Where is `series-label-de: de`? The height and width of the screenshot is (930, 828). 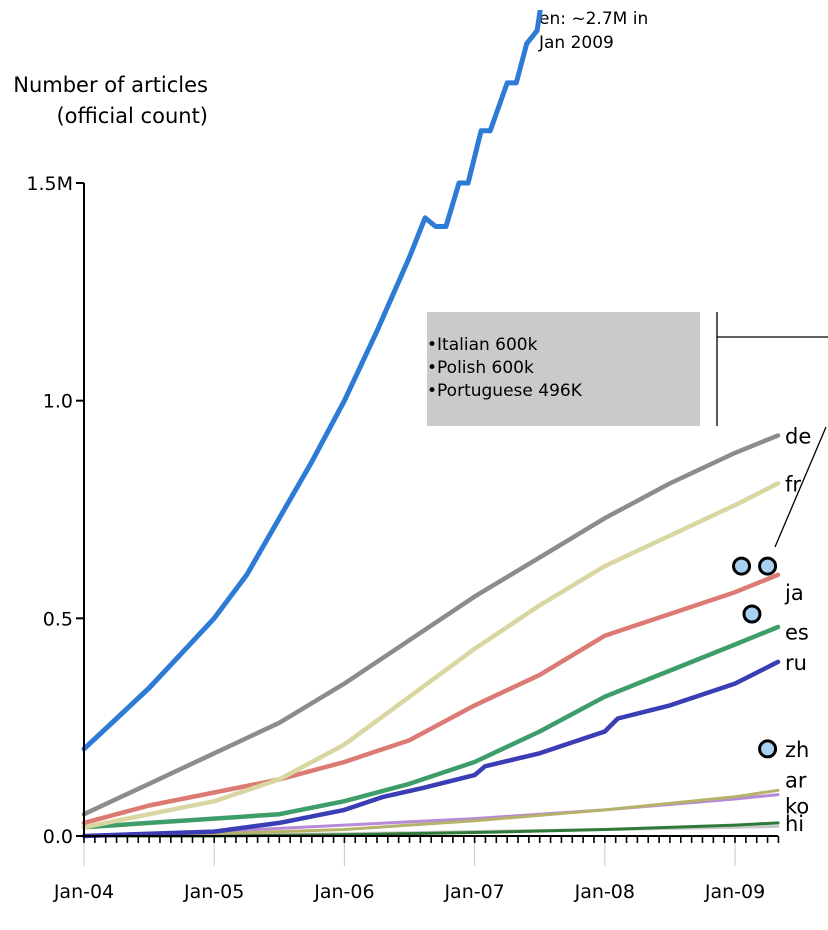 series-label-de: de is located at coordinates (798, 436).